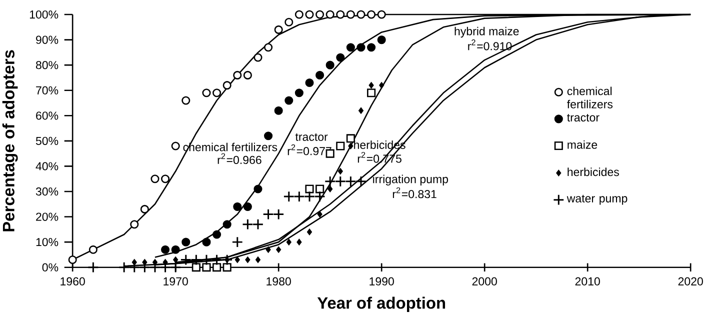 Image resolution: width=707 pixels, height=321 pixels. Describe the element at coordinates (47, 166) in the screenshot. I see `y-tick-label: 40%` at that location.